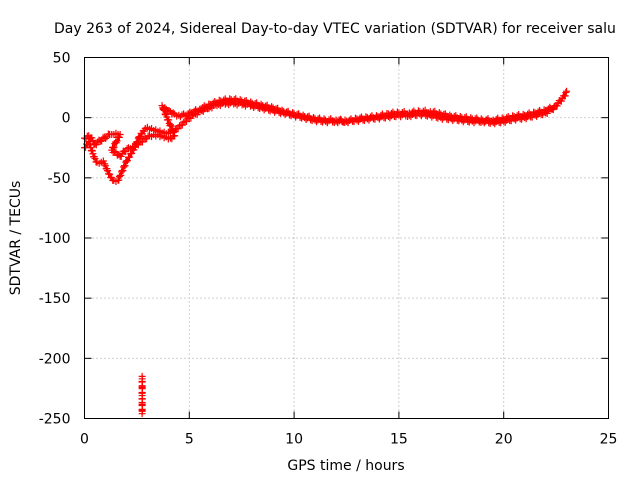 This screenshot has width=640, height=480. What do you see at coordinates (59, 179) in the screenshot?
I see `y-tick-label: -50` at bounding box center [59, 179].